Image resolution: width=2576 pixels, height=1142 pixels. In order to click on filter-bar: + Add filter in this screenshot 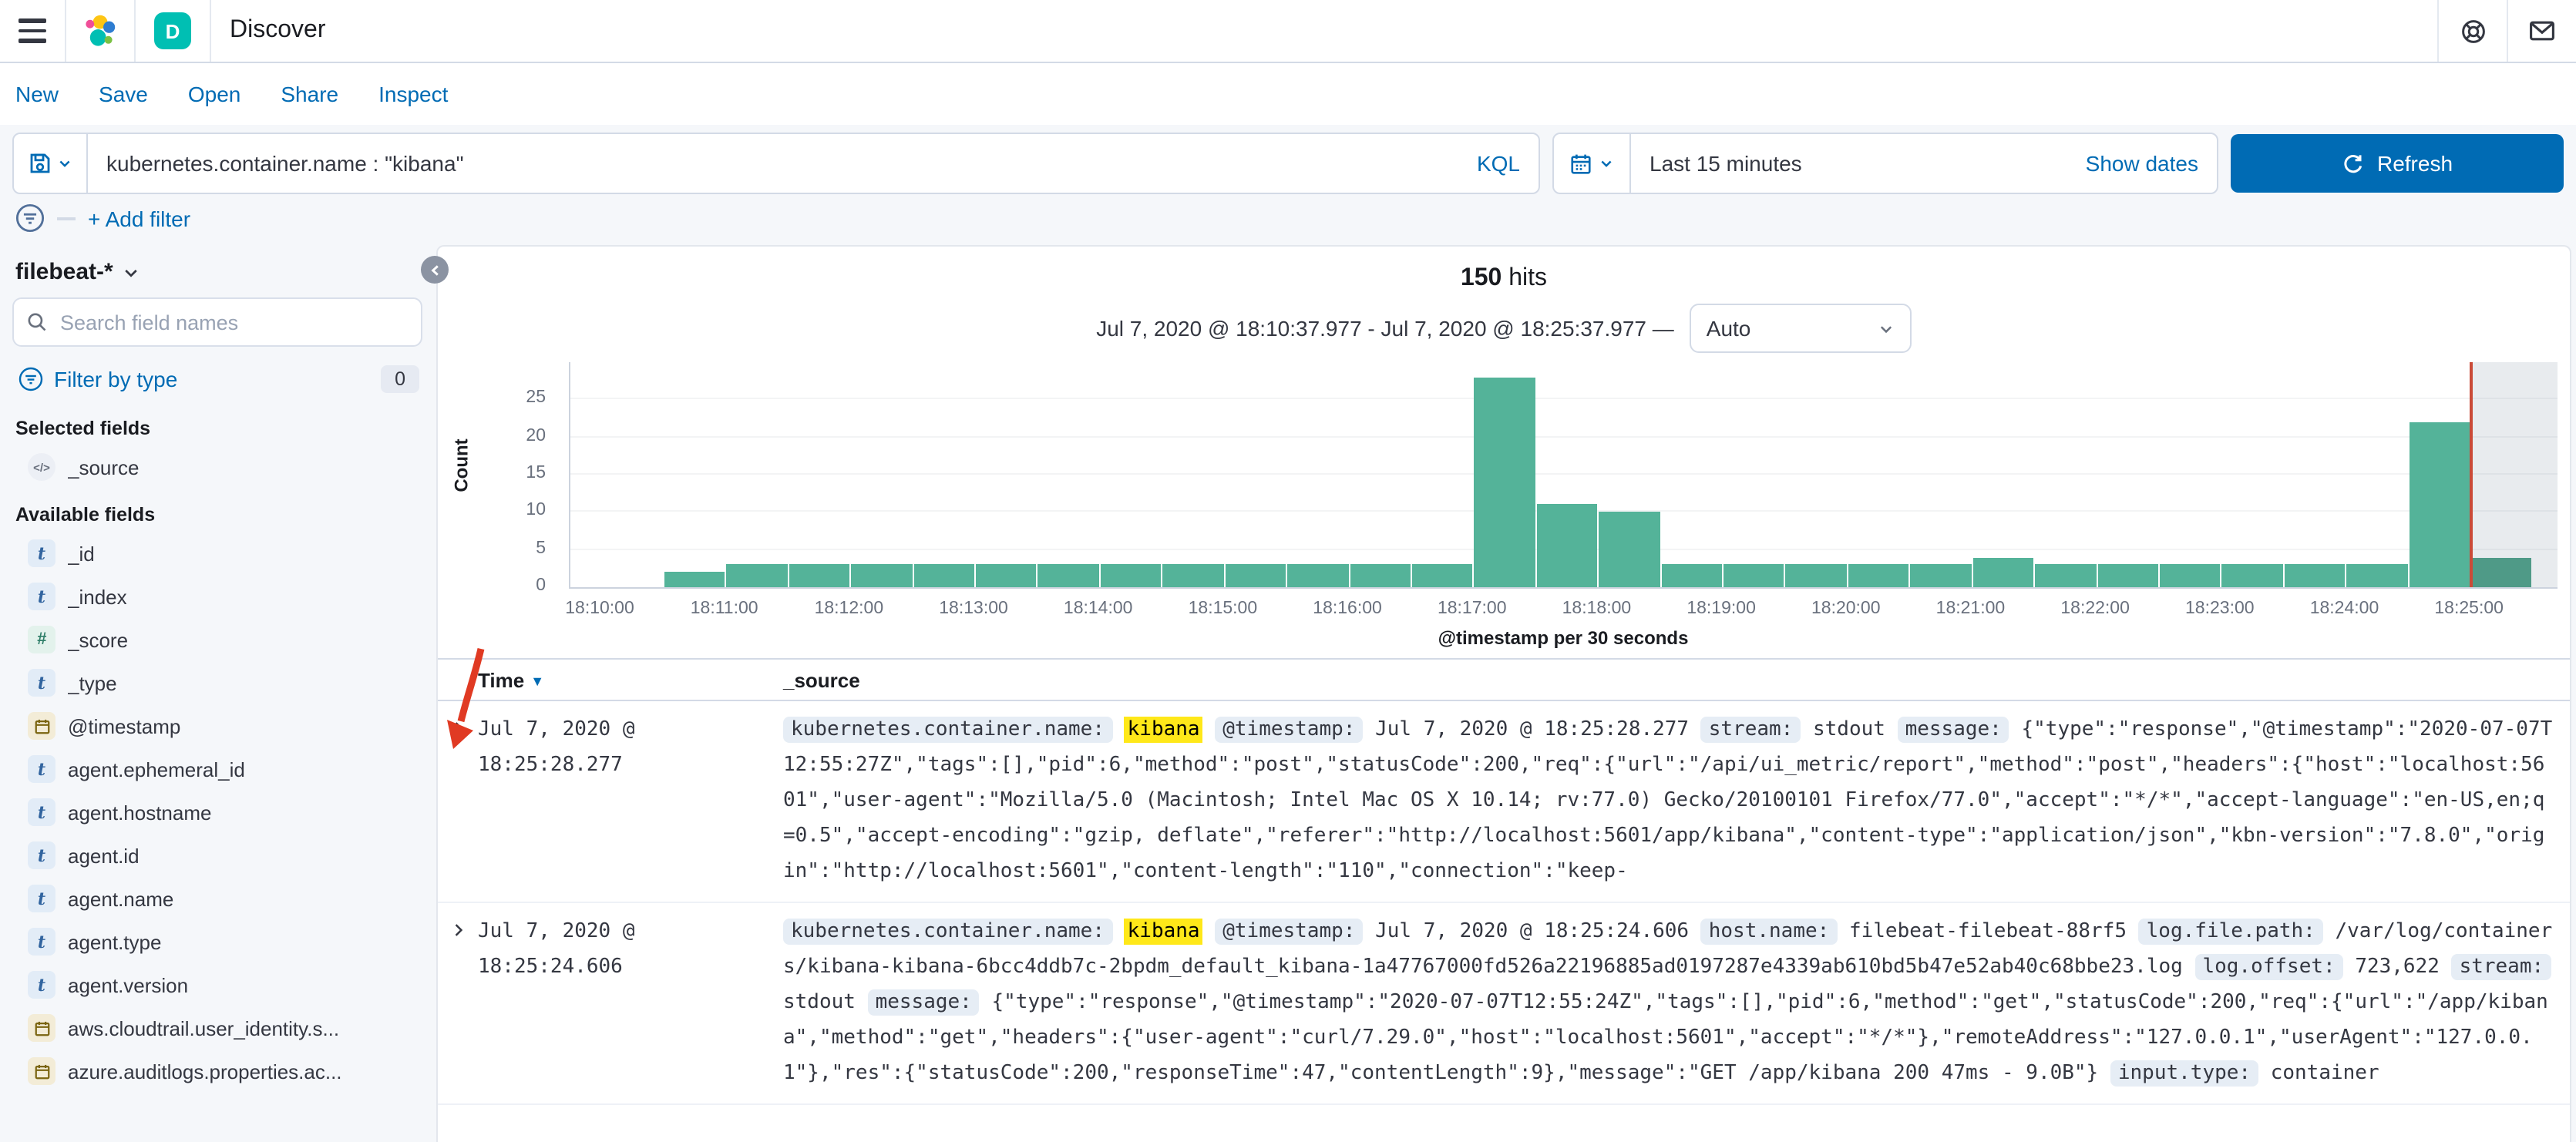, I will do `click(1288, 221)`.